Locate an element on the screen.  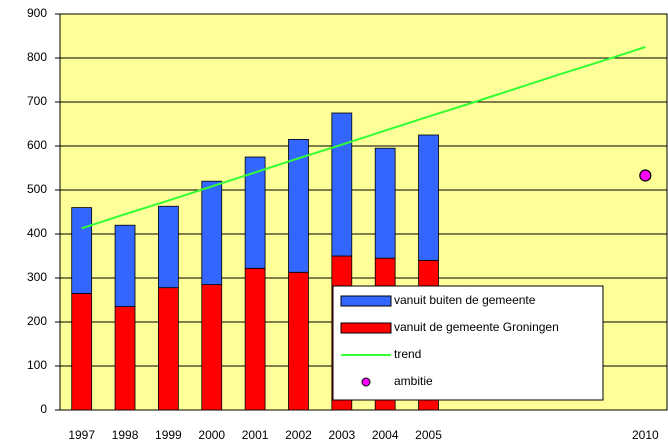
legend-label: vanuit buiten de gemeente is located at coordinates (465, 300).